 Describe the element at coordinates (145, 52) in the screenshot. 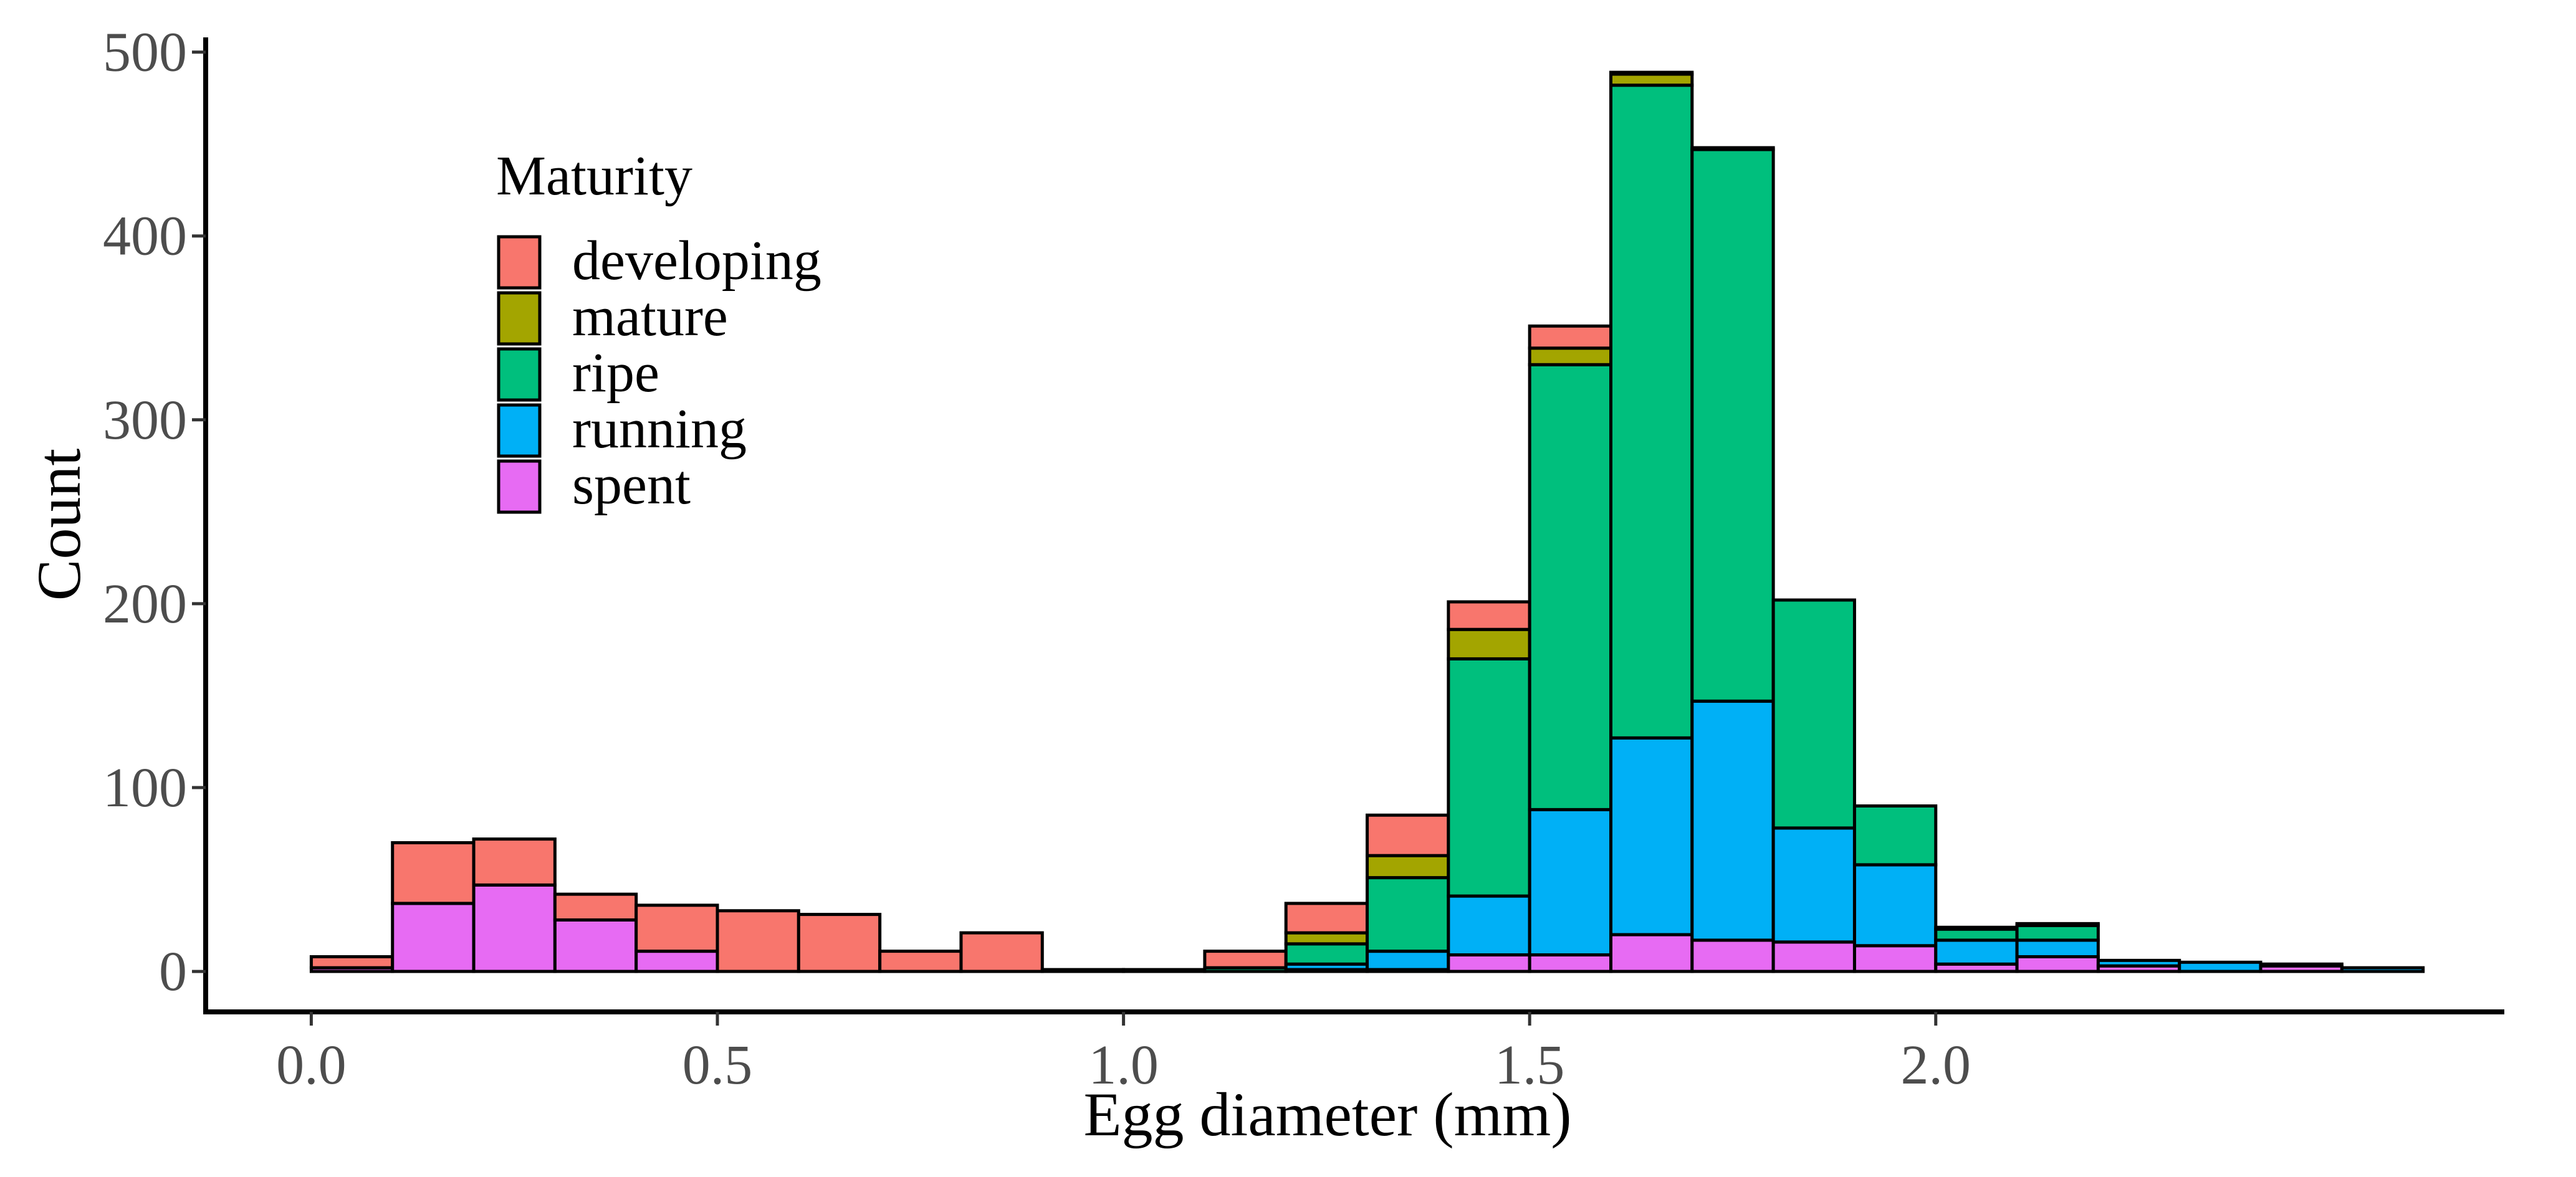

I see `y-tick-label: 500` at that location.